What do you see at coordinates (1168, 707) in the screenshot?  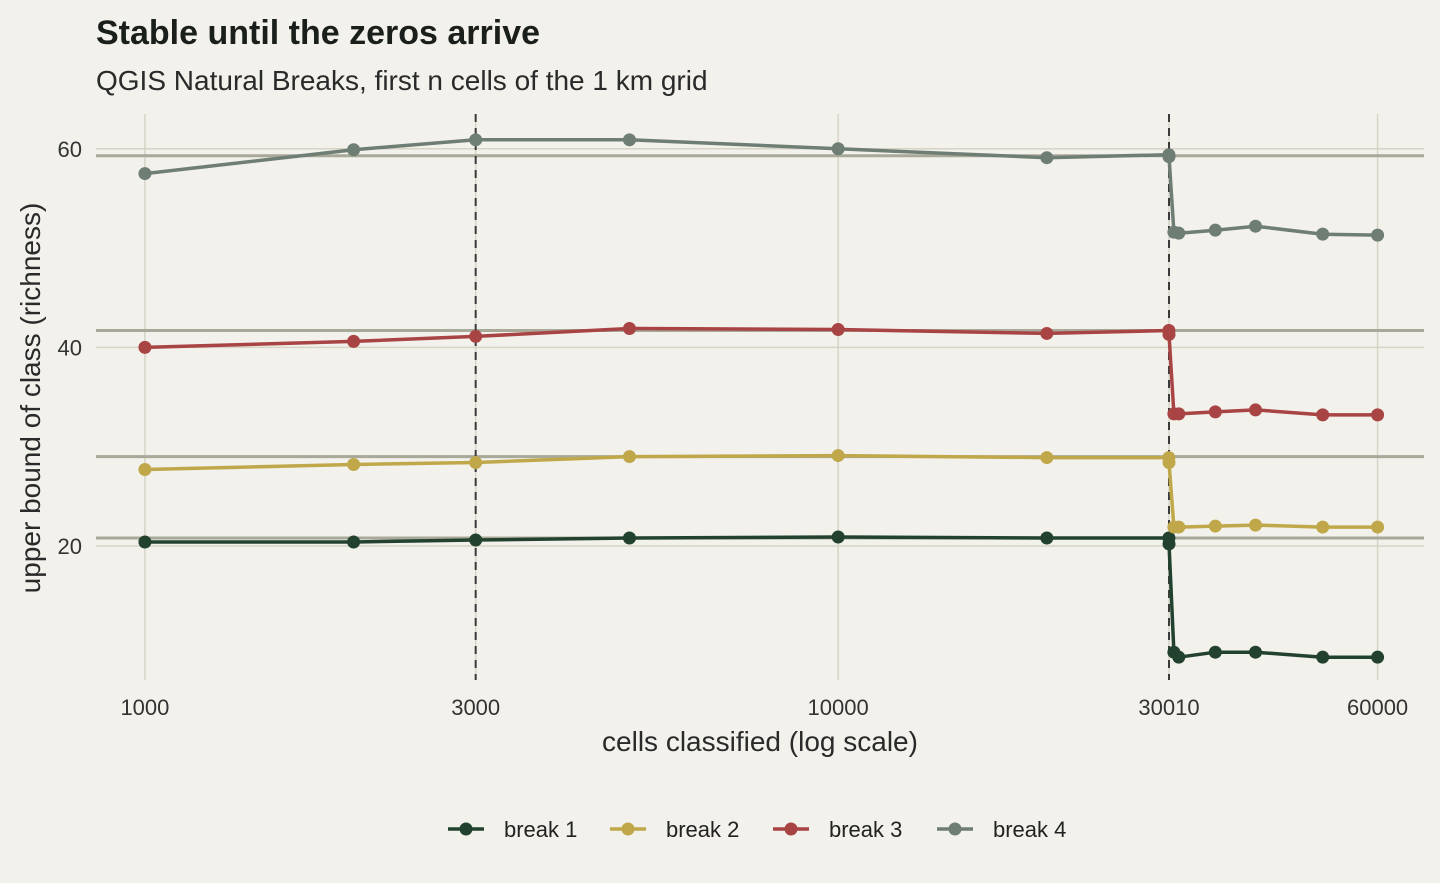 I see `x-tick-label: 30010` at bounding box center [1168, 707].